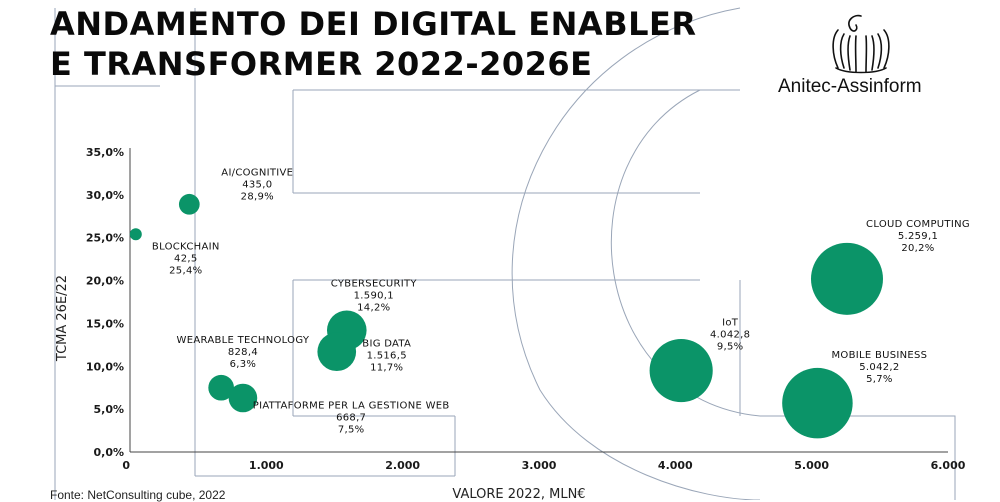 Image resolution: width=1000 pixels, height=502 pixels. Describe the element at coordinates (918, 236) in the screenshot. I see `point-value: 5.259,1` at that location.